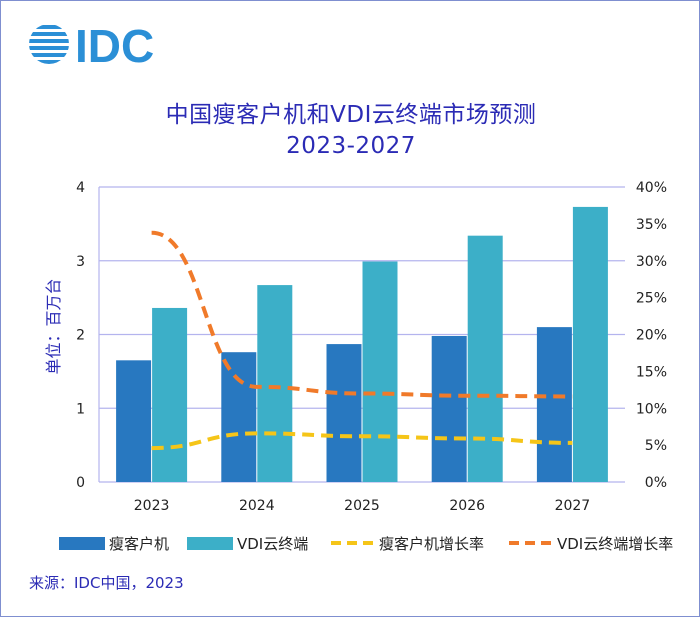 This screenshot has height=618, width=700. I want to click on idc-logo-text: IDC, so click(114, 44).